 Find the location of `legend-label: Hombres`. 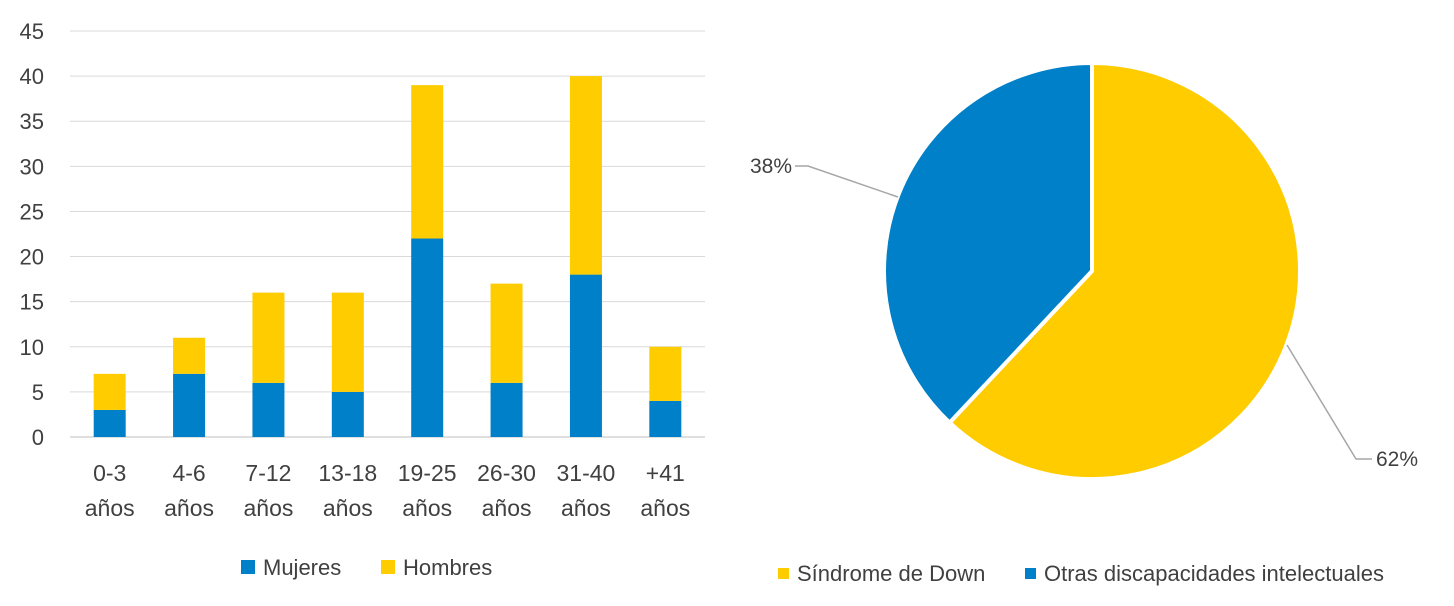

legend-label: Hombres is located at coordinates (447, 567).